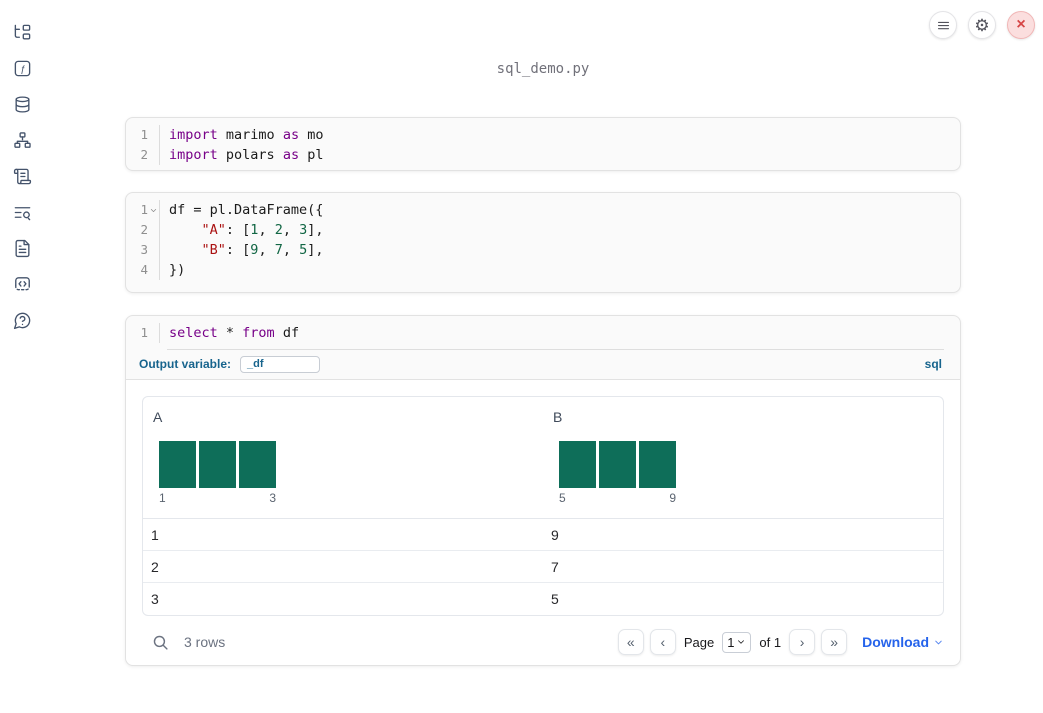  What do you see at coordinates (155, 599) in the screenshot?
I see `table-cell: 3` at bounding box center [155, 599].